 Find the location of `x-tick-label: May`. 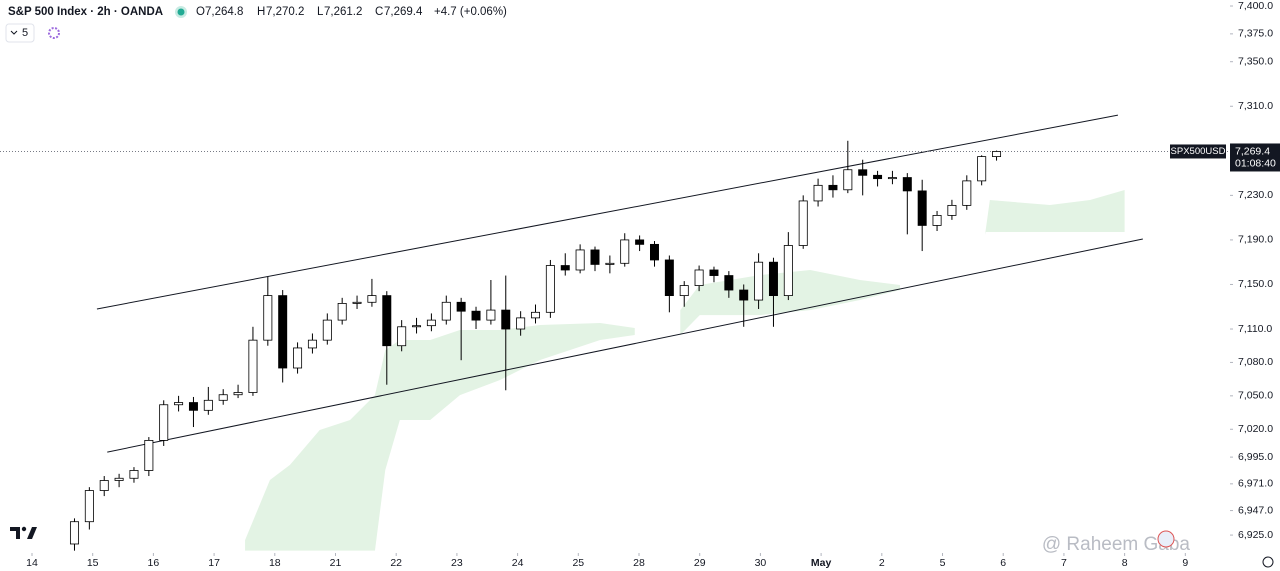

x-tick-label: May is located at coordinates (821, 563).